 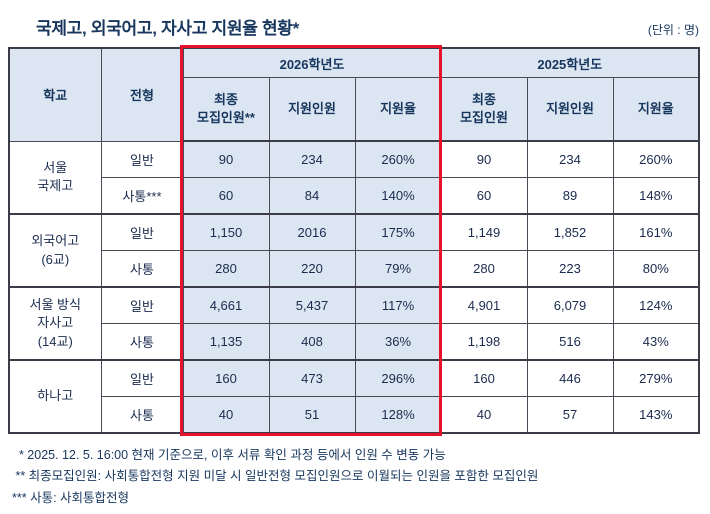 I want to click on cell-2026-rate: 296%, so click(x=398, y=378).